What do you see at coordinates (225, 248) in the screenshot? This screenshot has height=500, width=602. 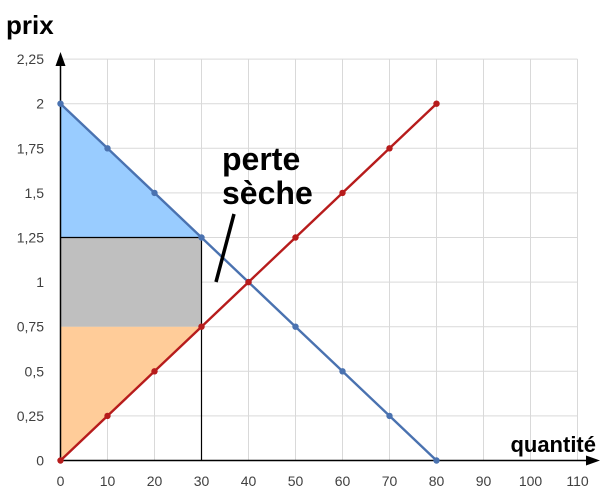 I see `annotation-pointer` at bounding box center [225, 248].